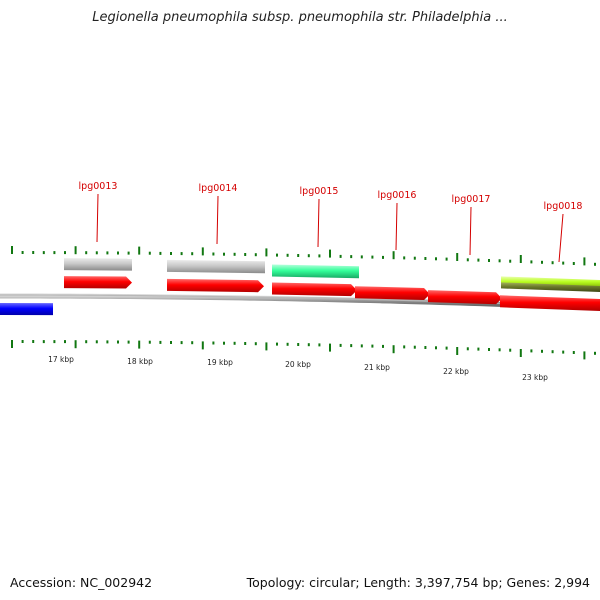 The image size is (600, 600). I want to click on accession-text: Accession: NC_002942, so click(81, 582).